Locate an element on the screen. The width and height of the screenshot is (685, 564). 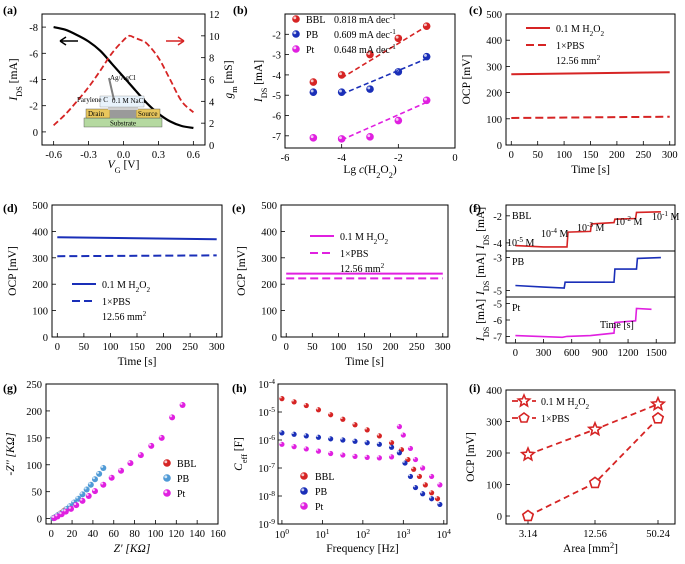
panel-g-point-Pt-3-shine is located at coordinates (64, 510).